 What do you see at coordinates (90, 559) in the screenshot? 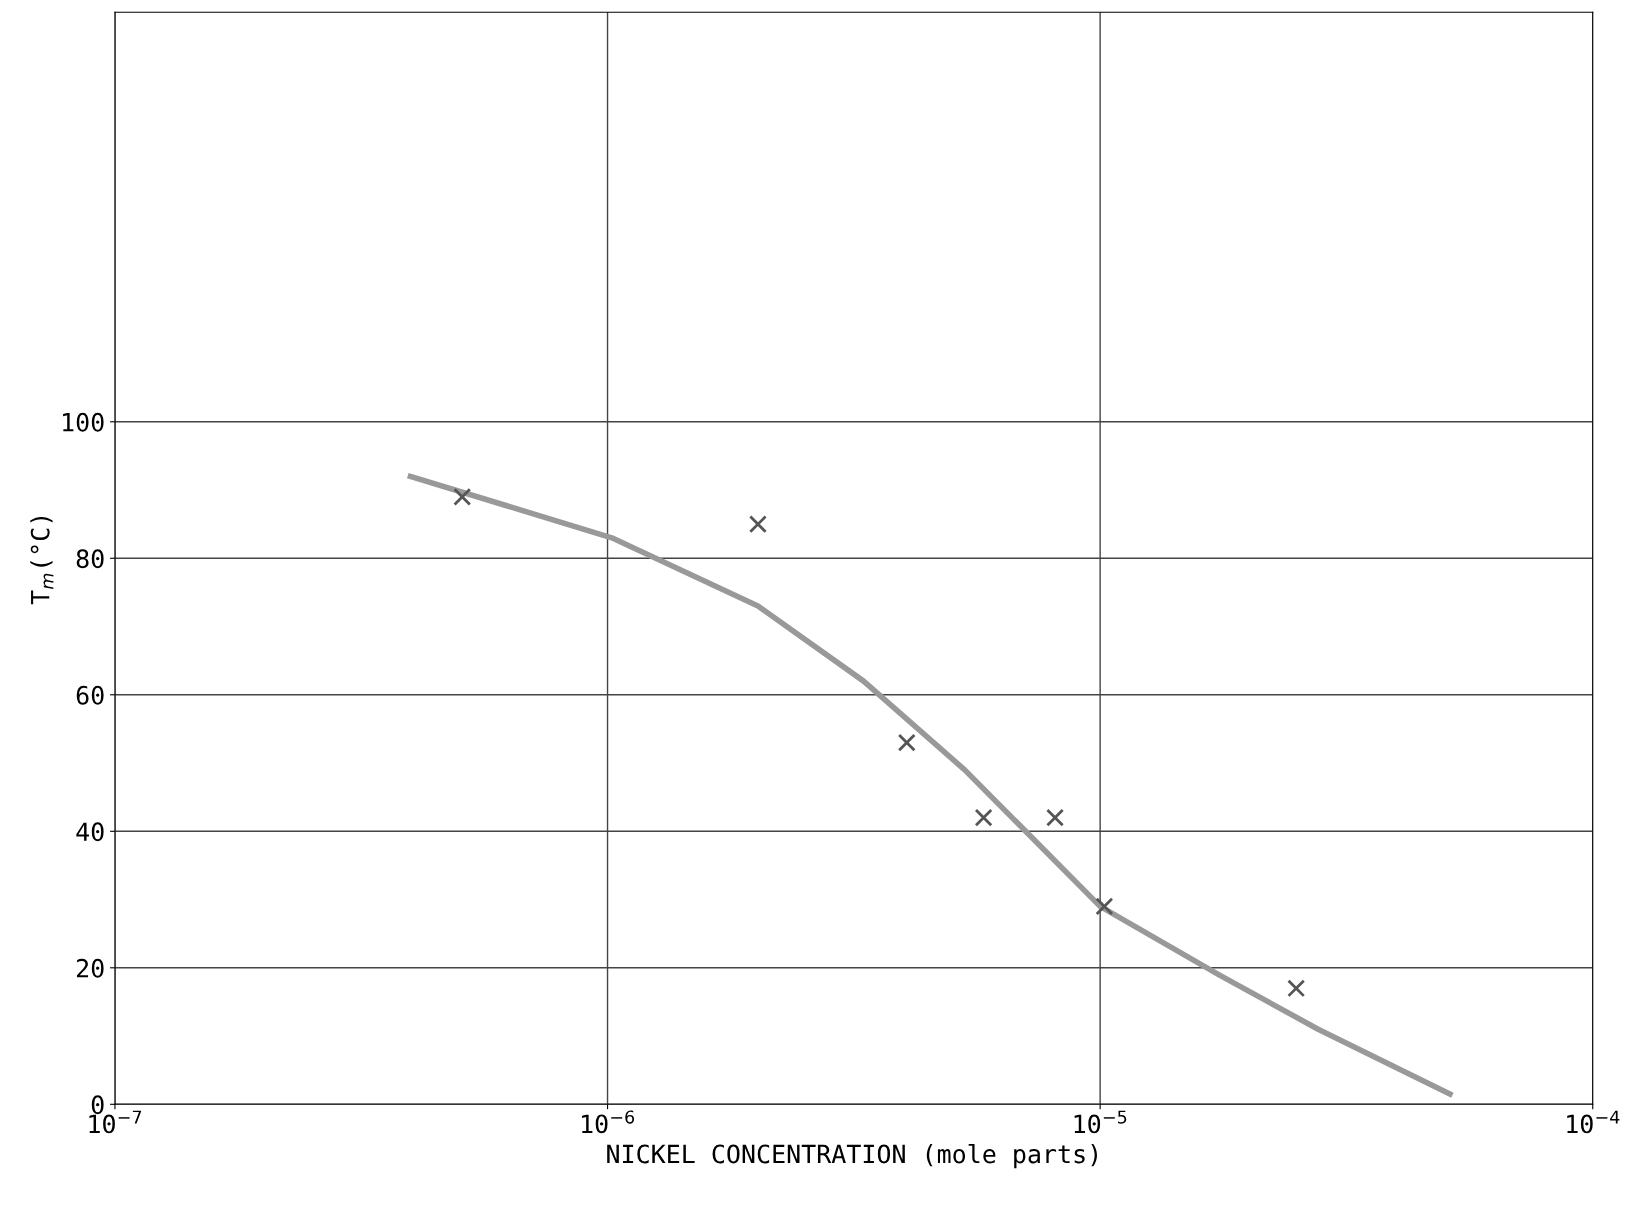
I see `y-tick-label: 80` at bounding box center [90, 559].